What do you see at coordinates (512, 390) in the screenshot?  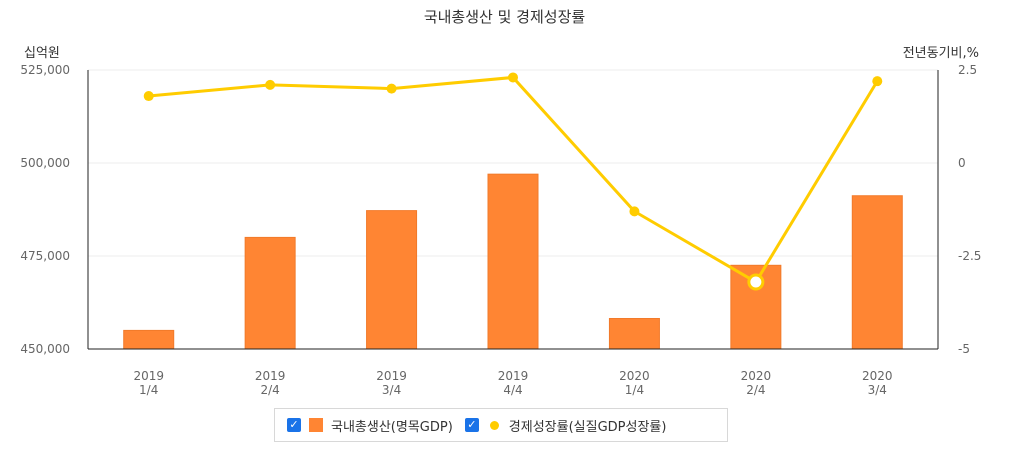 I see `x-tick-label: 4/4` at bounding box center [512, 390].